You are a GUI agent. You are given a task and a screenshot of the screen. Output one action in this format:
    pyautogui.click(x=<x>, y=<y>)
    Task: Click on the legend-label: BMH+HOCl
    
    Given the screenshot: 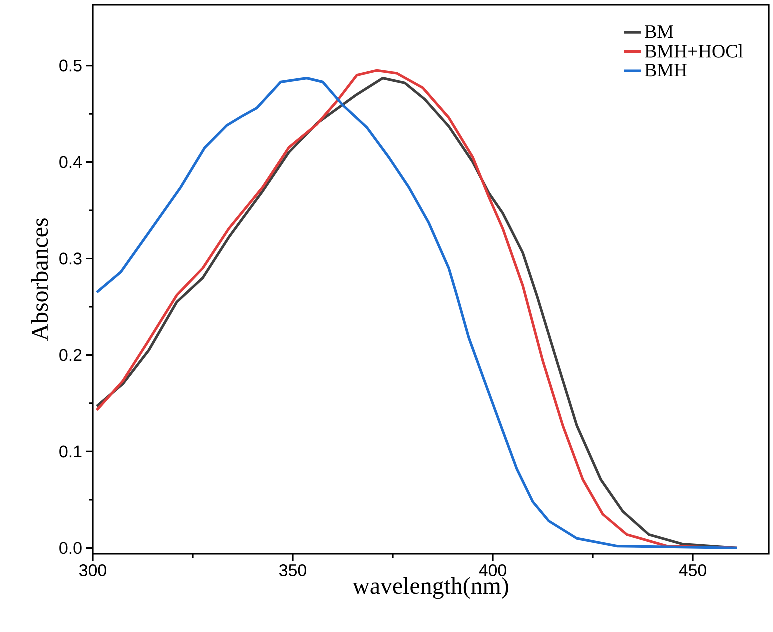 What is the action you would take?
    pyautogui.click(x=694, y=51)
    